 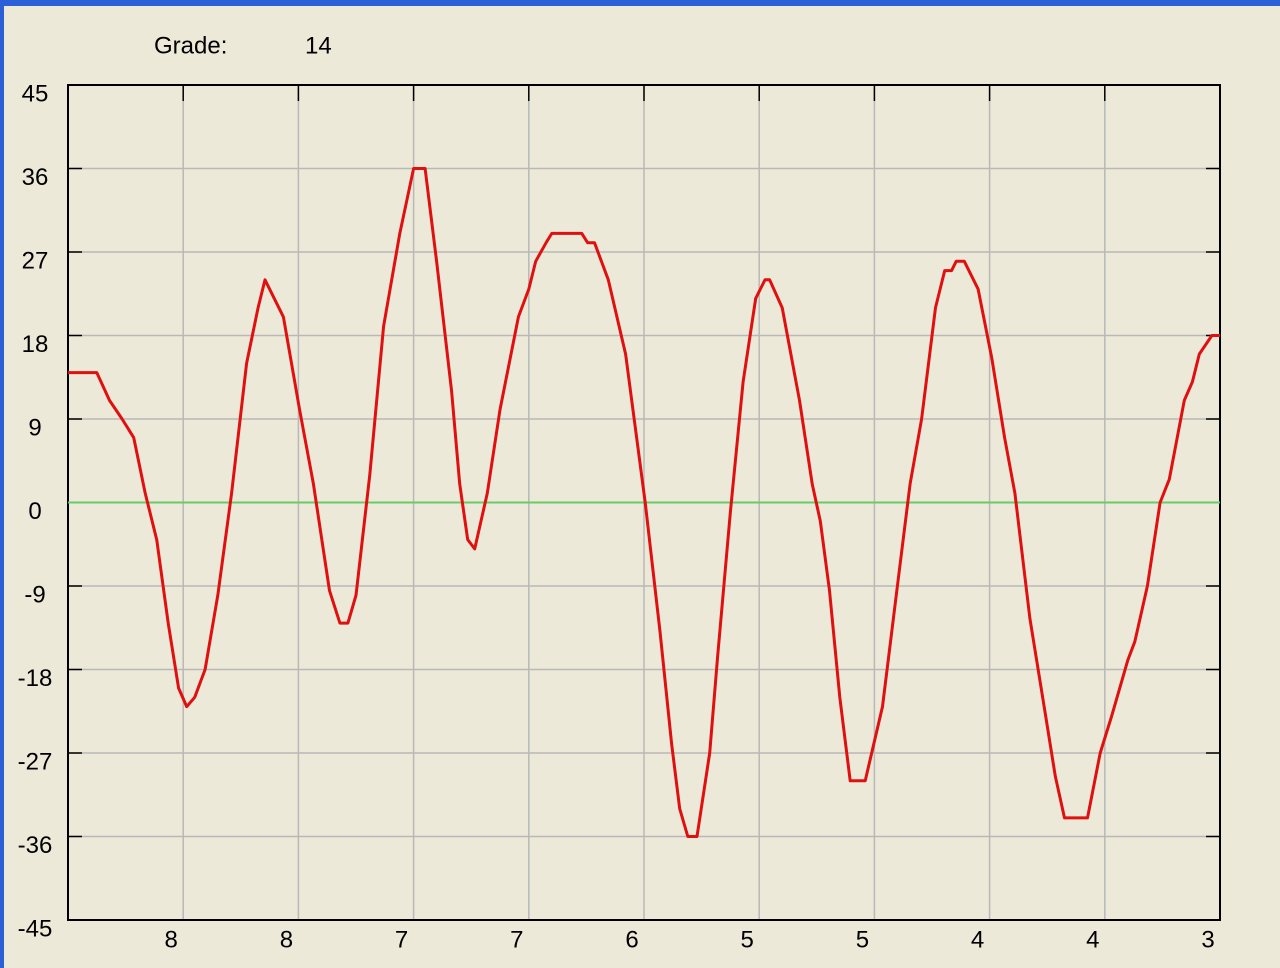 What do you see at coordinates (34, 594) in the screenshot?
I see `y-tick-label: -9` at bounding box center [34, 594].